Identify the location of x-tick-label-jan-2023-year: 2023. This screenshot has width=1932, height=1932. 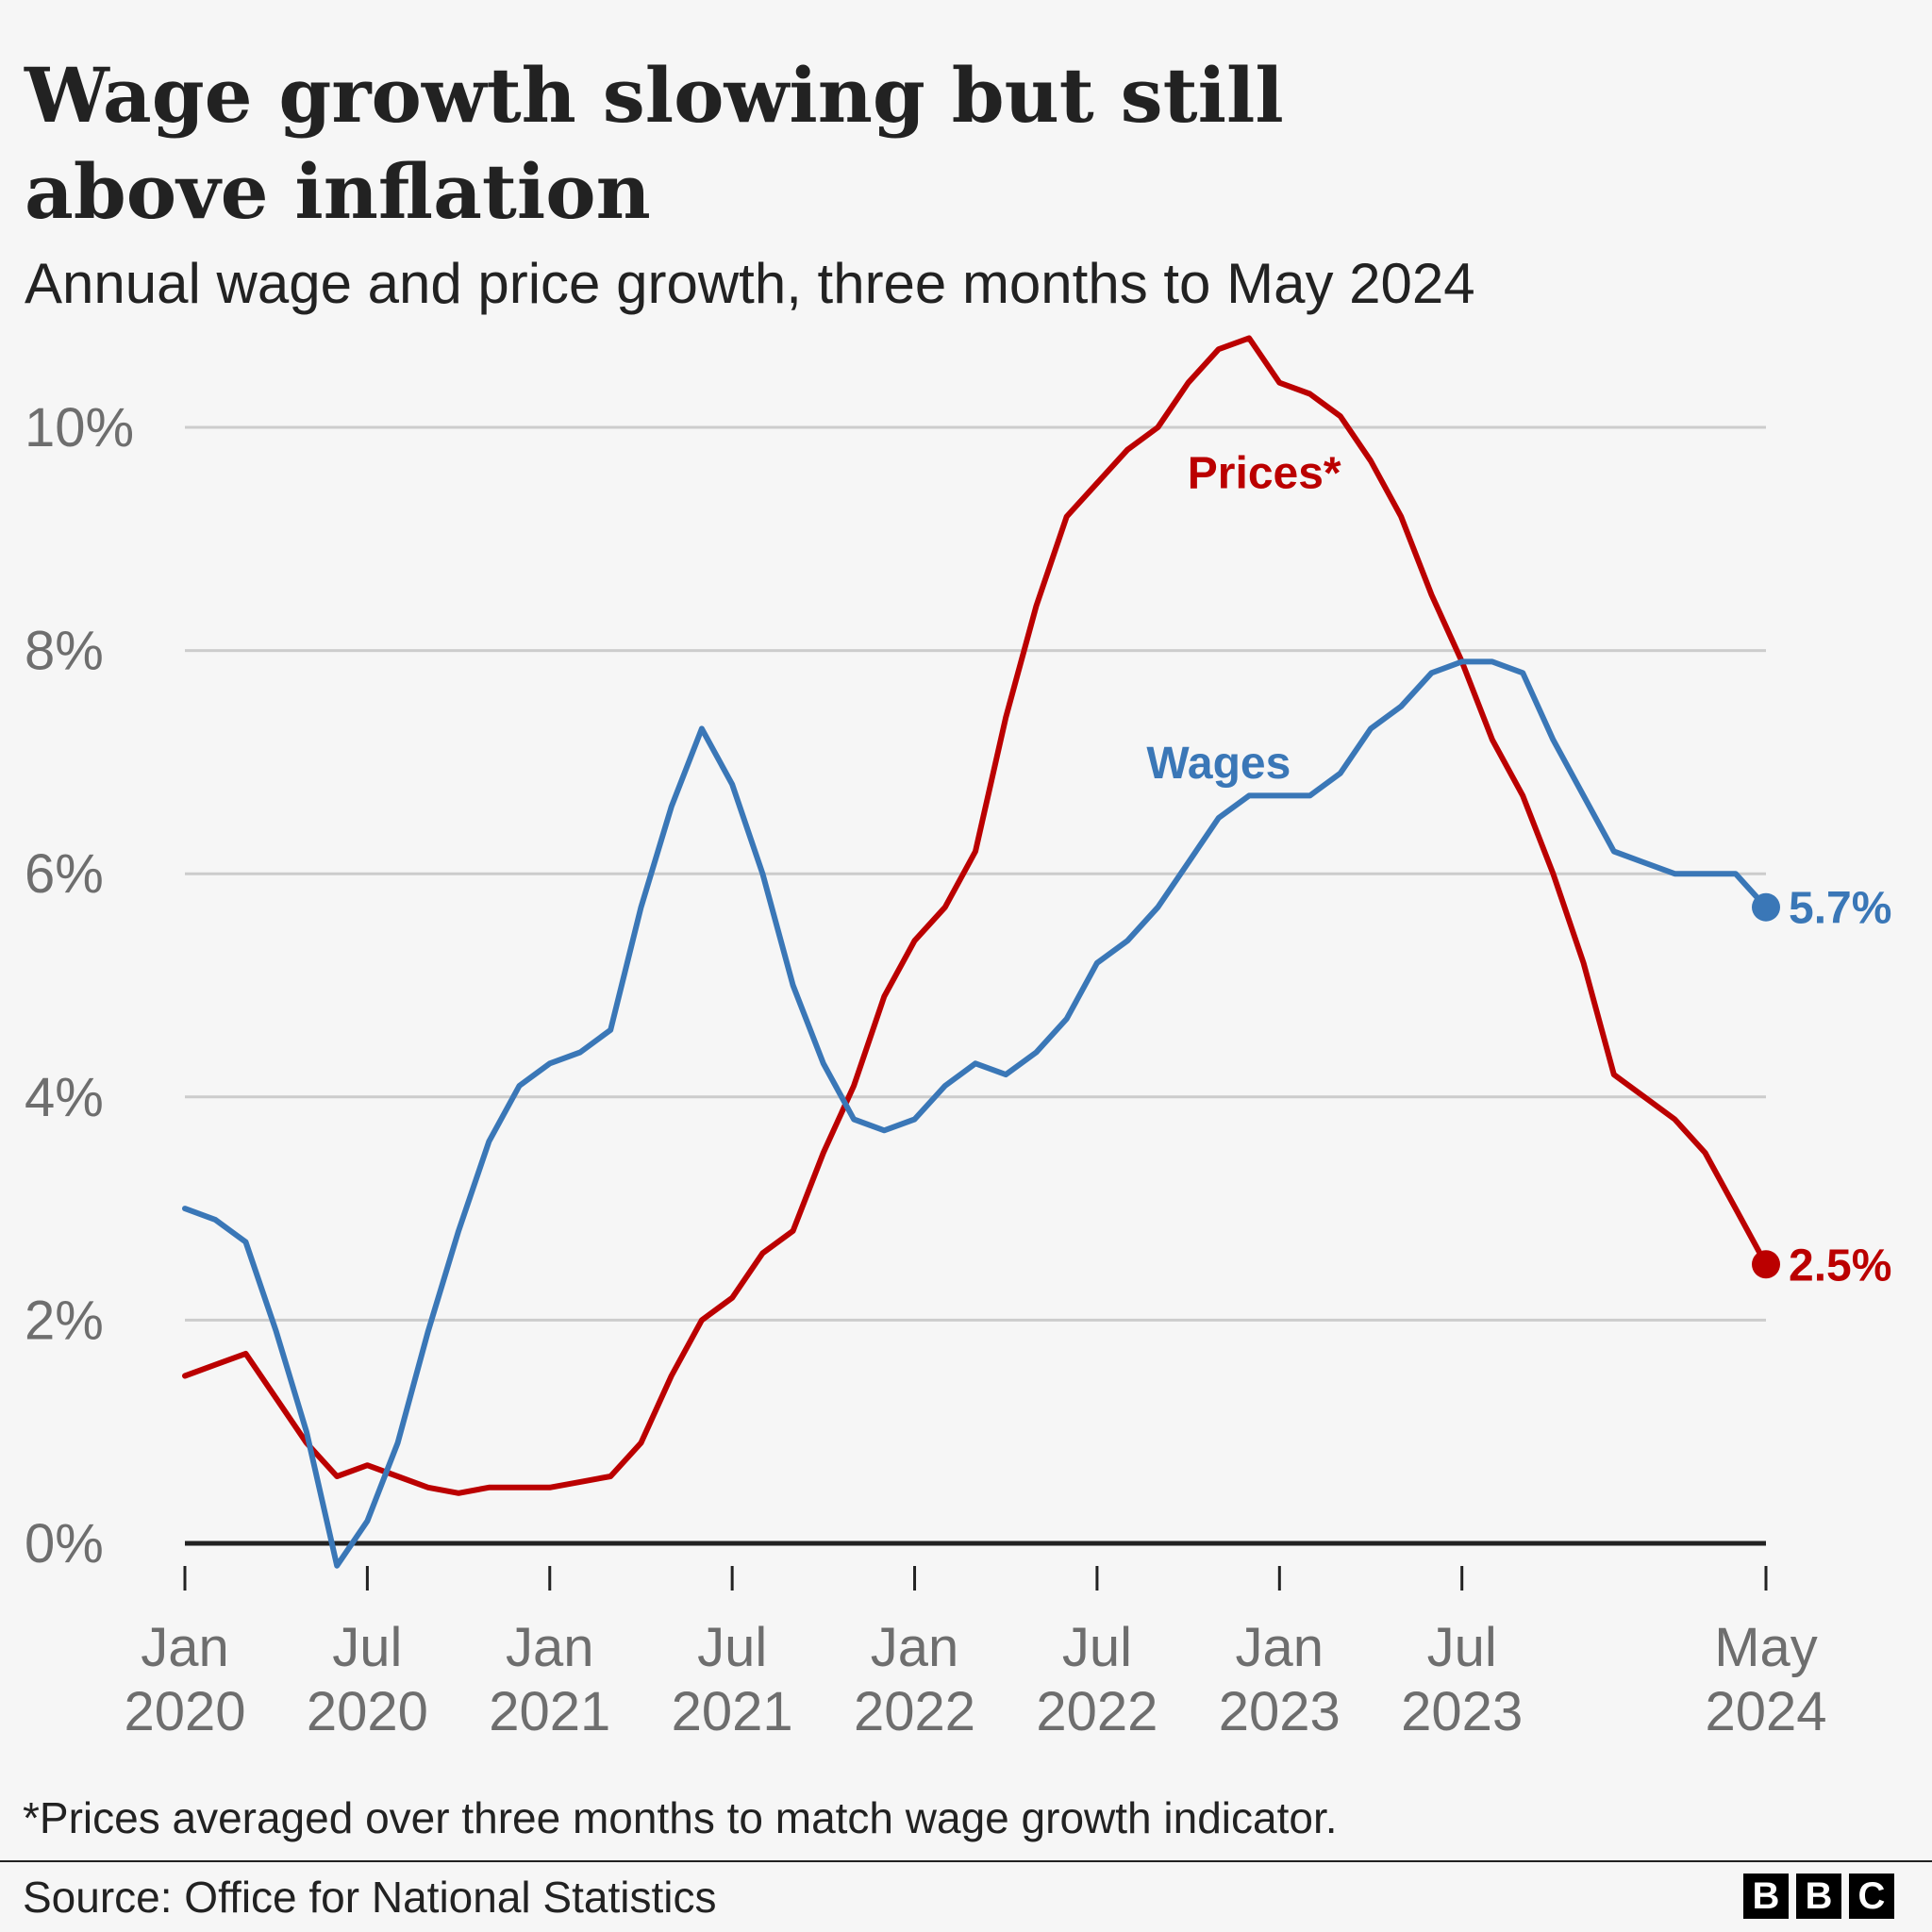
(1280, 1711).